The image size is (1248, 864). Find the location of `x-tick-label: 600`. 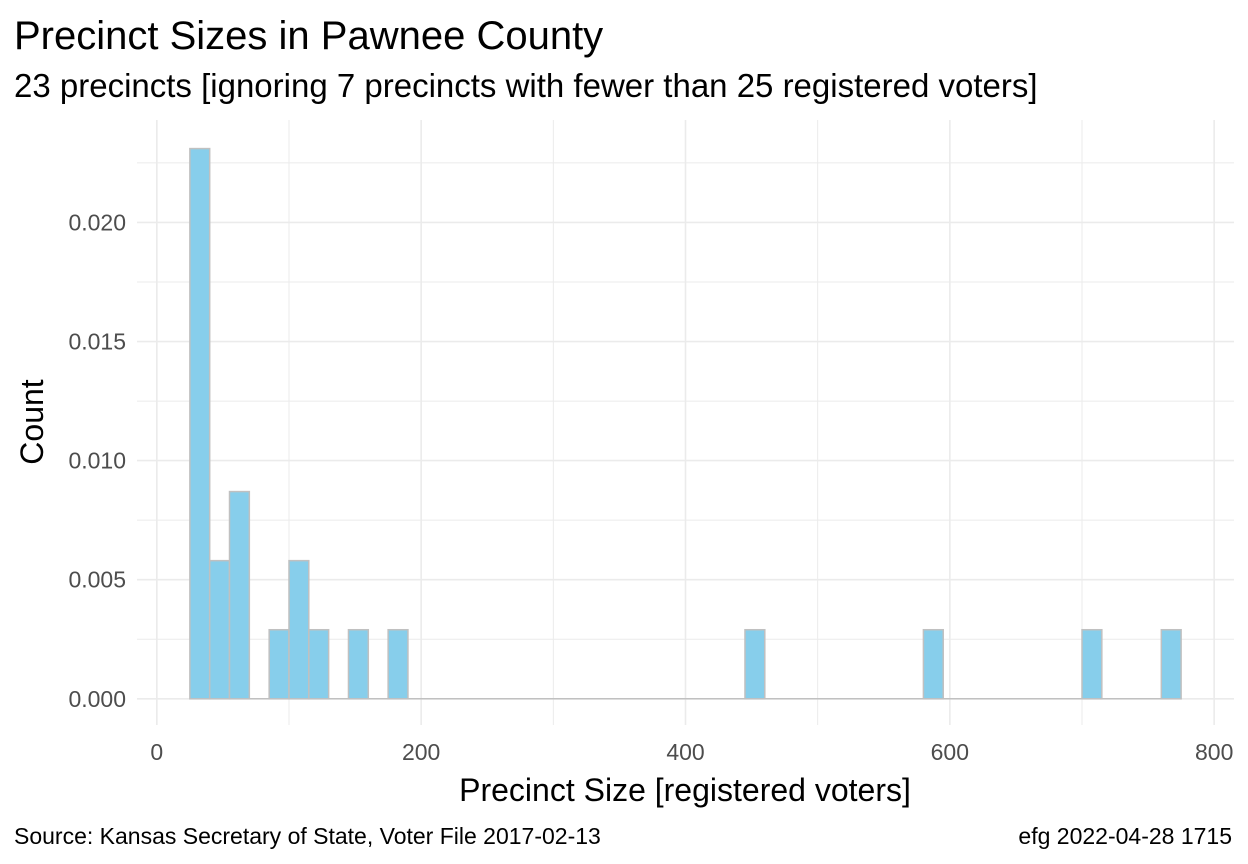

x-tick-label: 600 is located at coordinates (950, 752).